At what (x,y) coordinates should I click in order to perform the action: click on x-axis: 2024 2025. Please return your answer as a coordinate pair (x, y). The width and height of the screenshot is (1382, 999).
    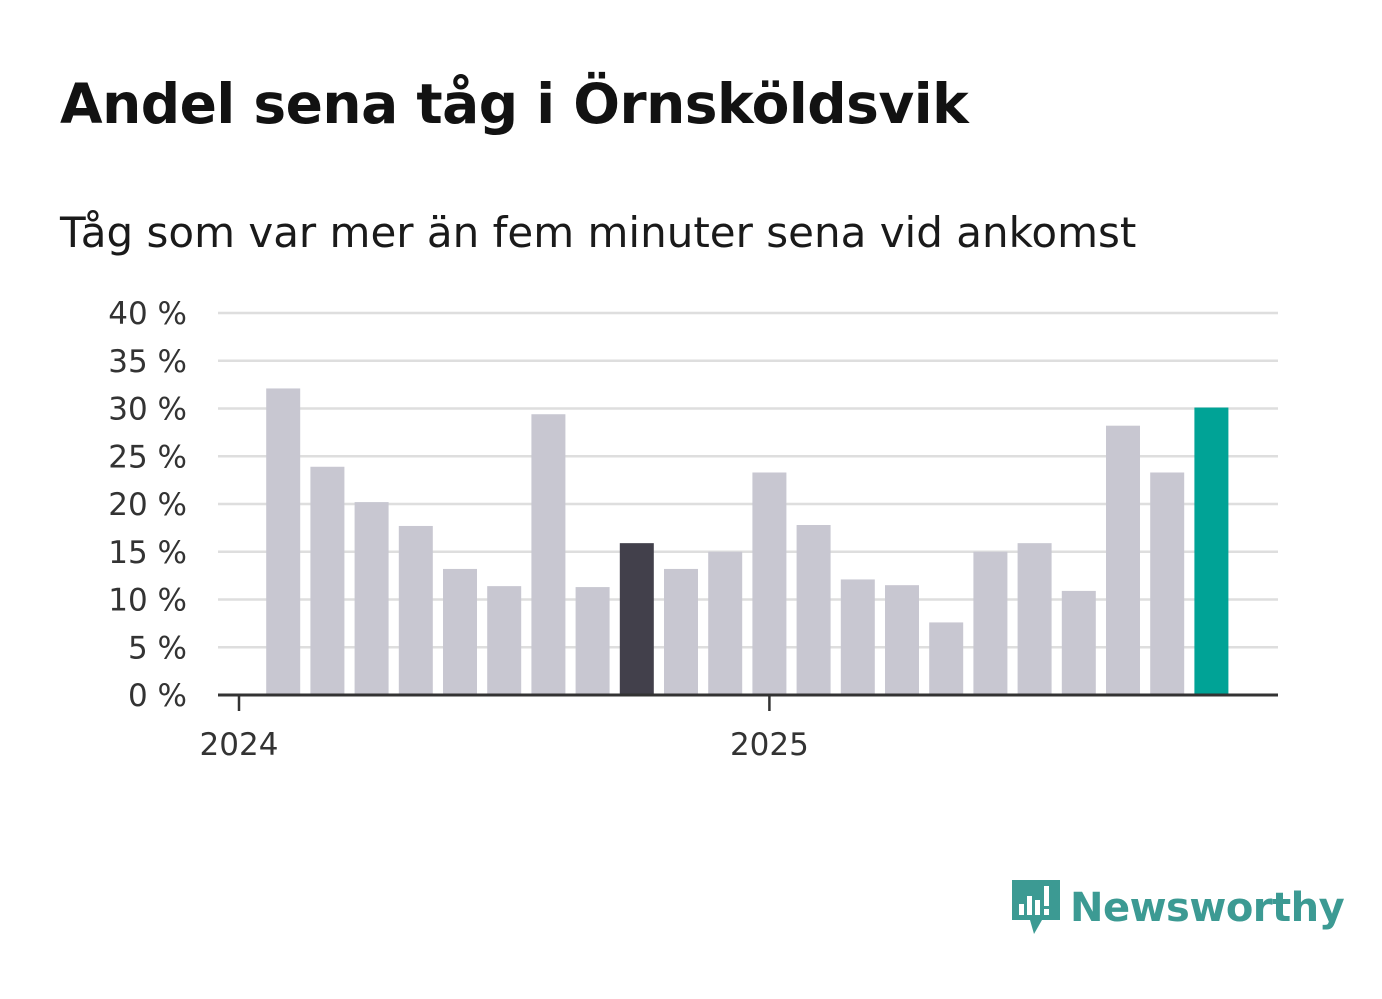
    Looking at the image, I should click on (739, 728).